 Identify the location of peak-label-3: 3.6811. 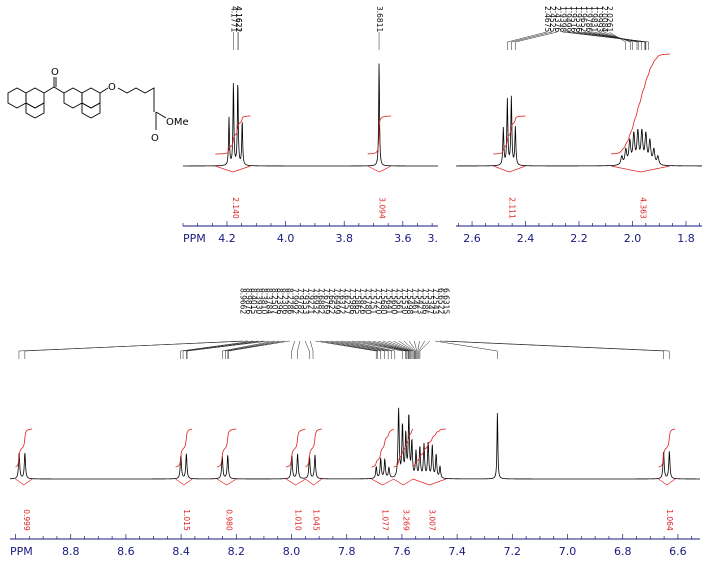
(379, 19).